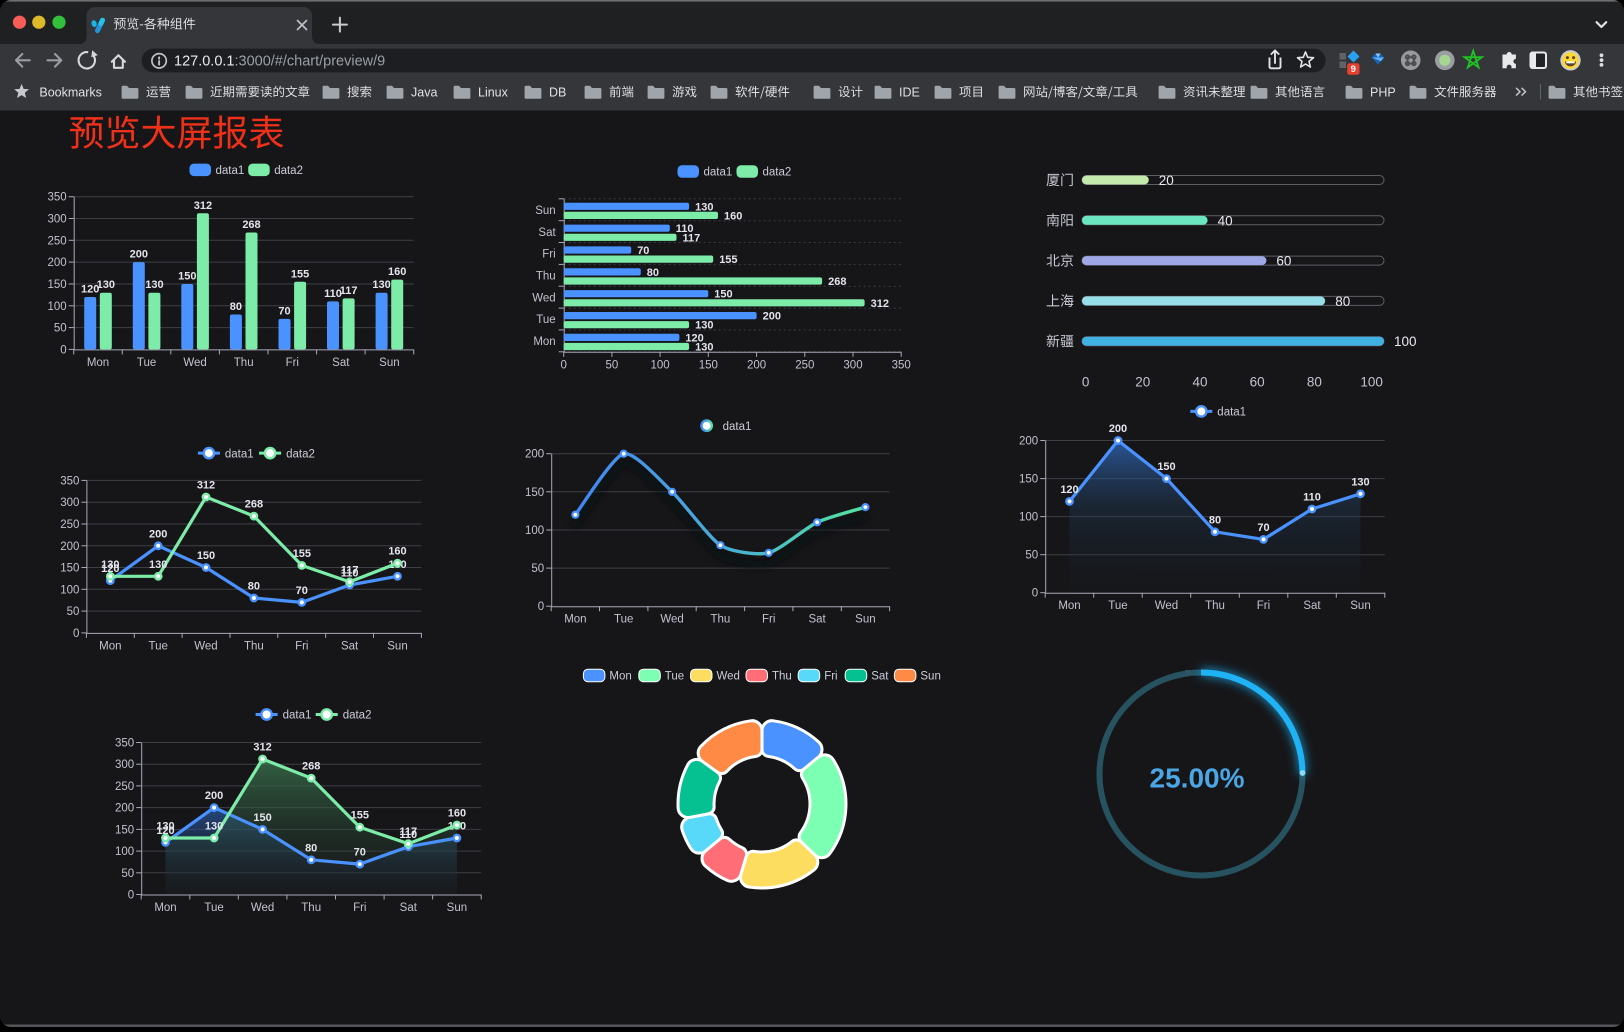  What do you see at coordinates (493, 92) in the screenshot?
I see `svg-text: Linux` at bounding box center [493, 92].